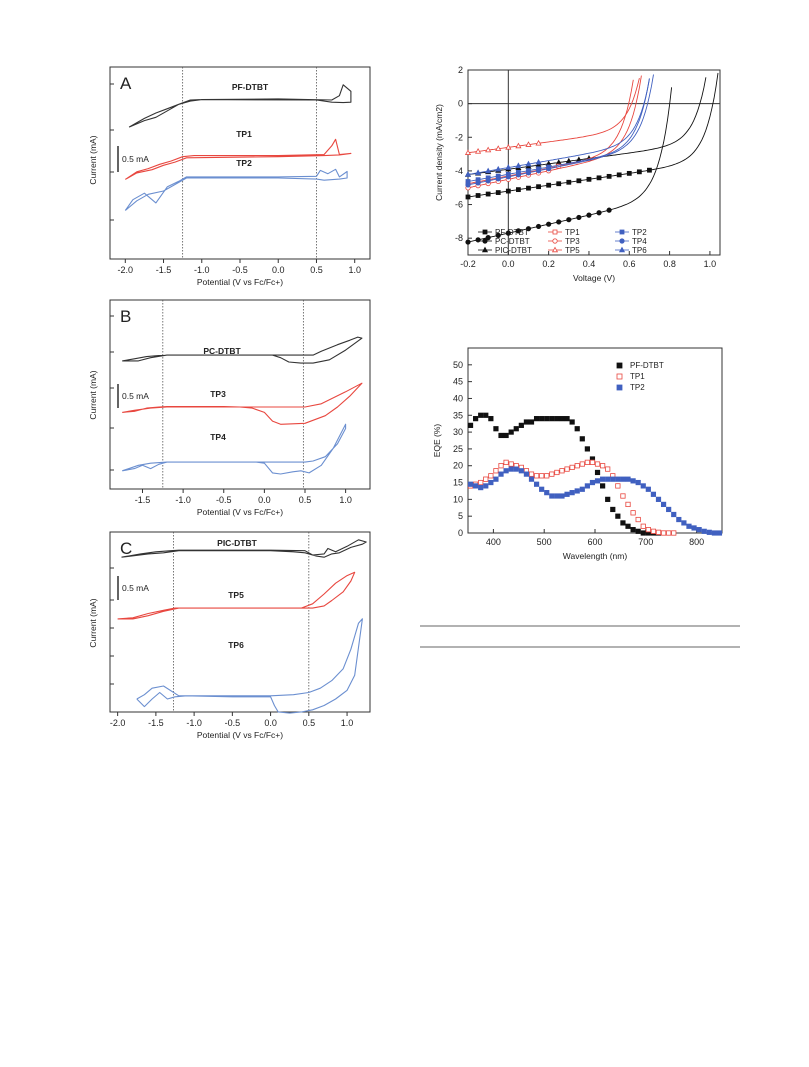 Image resolution: width=809 pixels, height=1067 pixels. Describe the element at coordinates (493, 542) in the screenshot. I see `x-tick-label: 400` at that location.